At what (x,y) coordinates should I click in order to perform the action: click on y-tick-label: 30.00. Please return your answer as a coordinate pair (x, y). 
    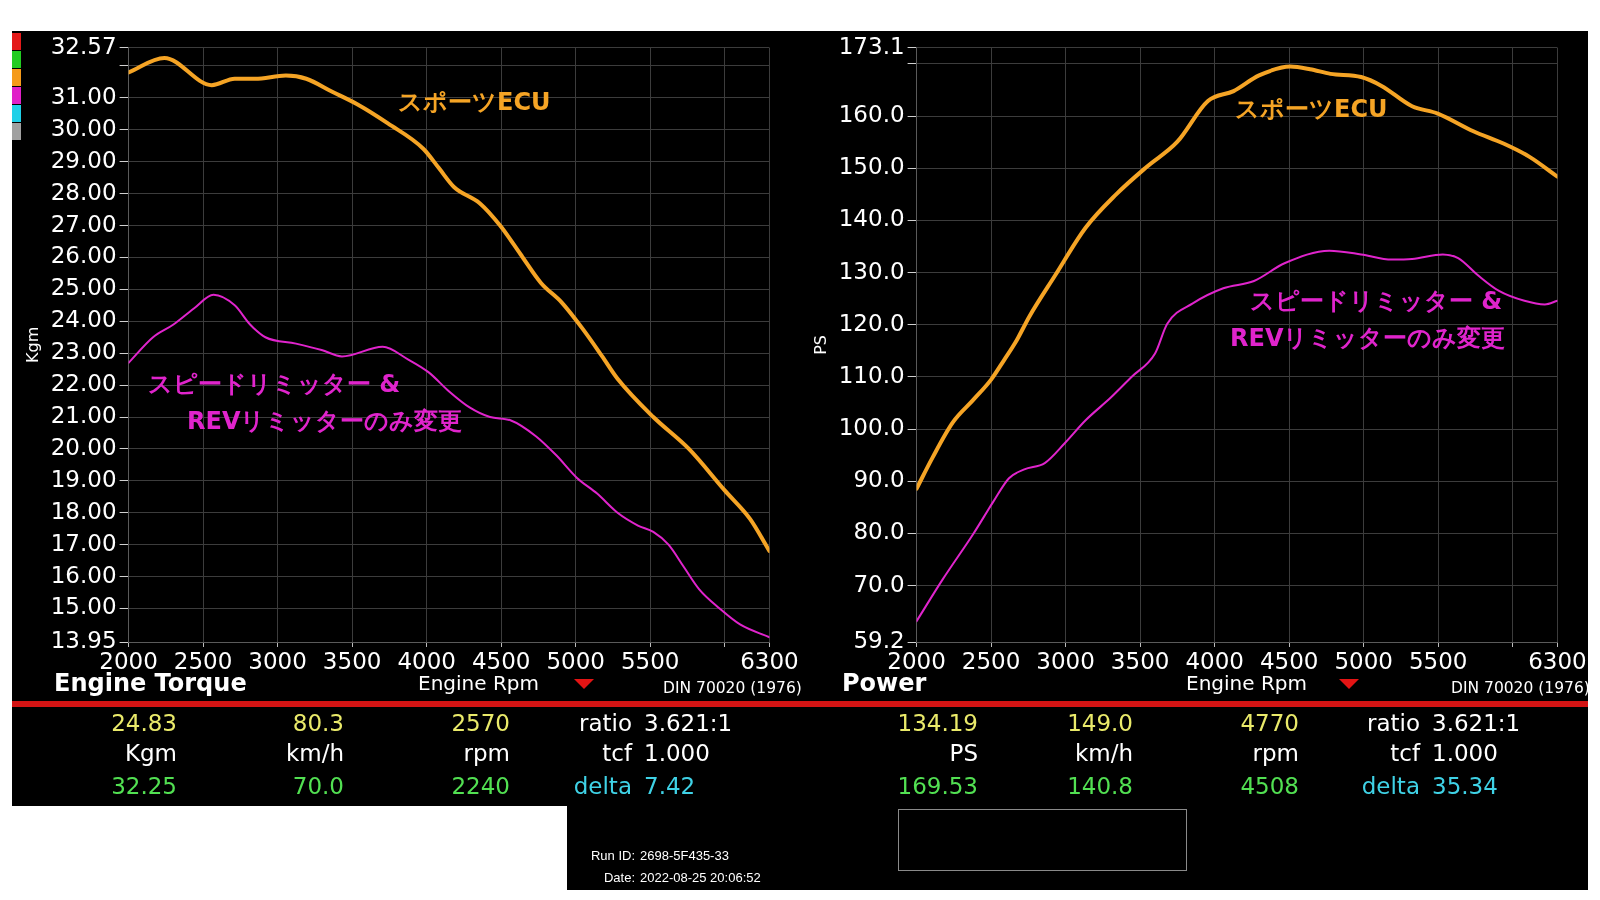
    Looking at the image, I should click on (83, 127).